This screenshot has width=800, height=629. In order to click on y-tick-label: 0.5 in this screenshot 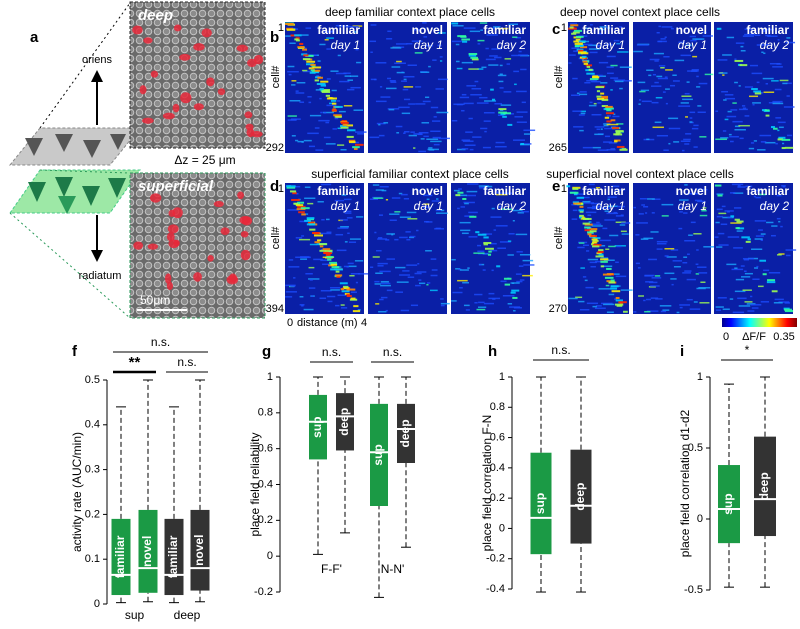, I will do `click(695, 448)`.